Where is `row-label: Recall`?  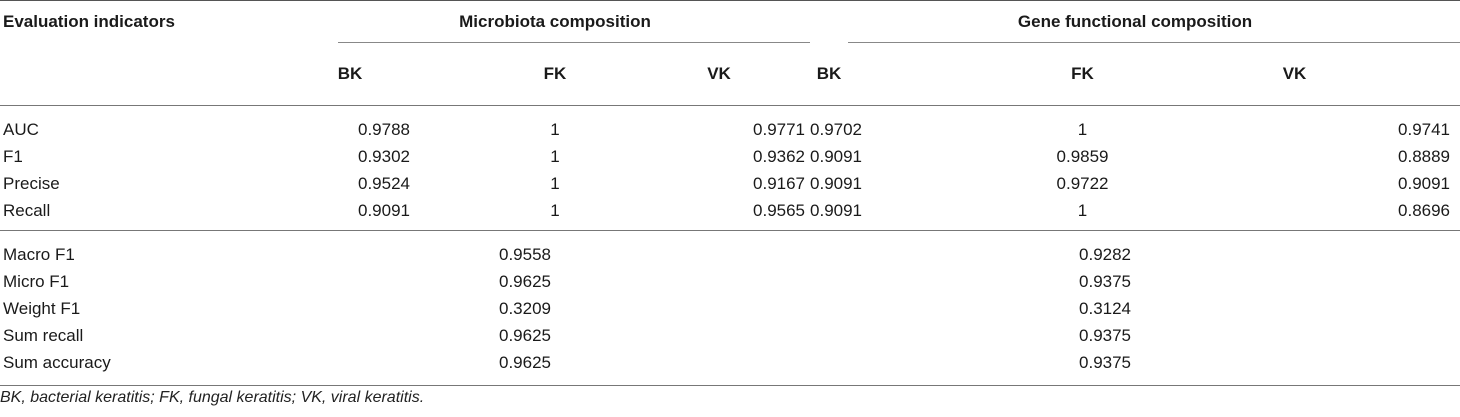 row-label: Recall is located at coordinates (27, 210).